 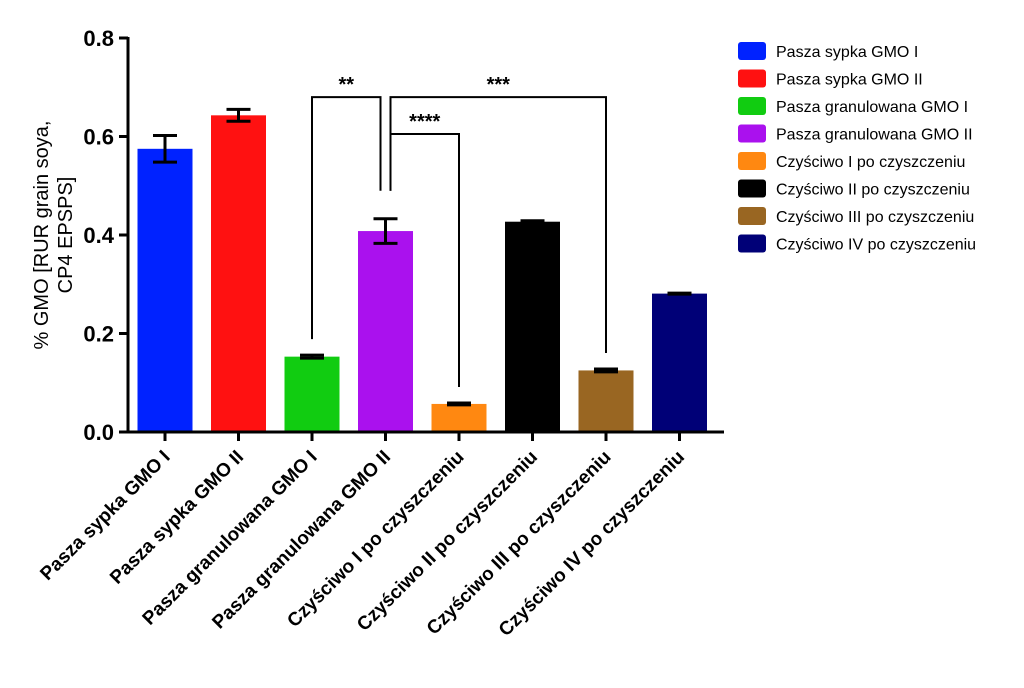 I want to click on y-ticks: 0.0 0.2 0.4 0.6 0.8, so click(x=105, y=235).